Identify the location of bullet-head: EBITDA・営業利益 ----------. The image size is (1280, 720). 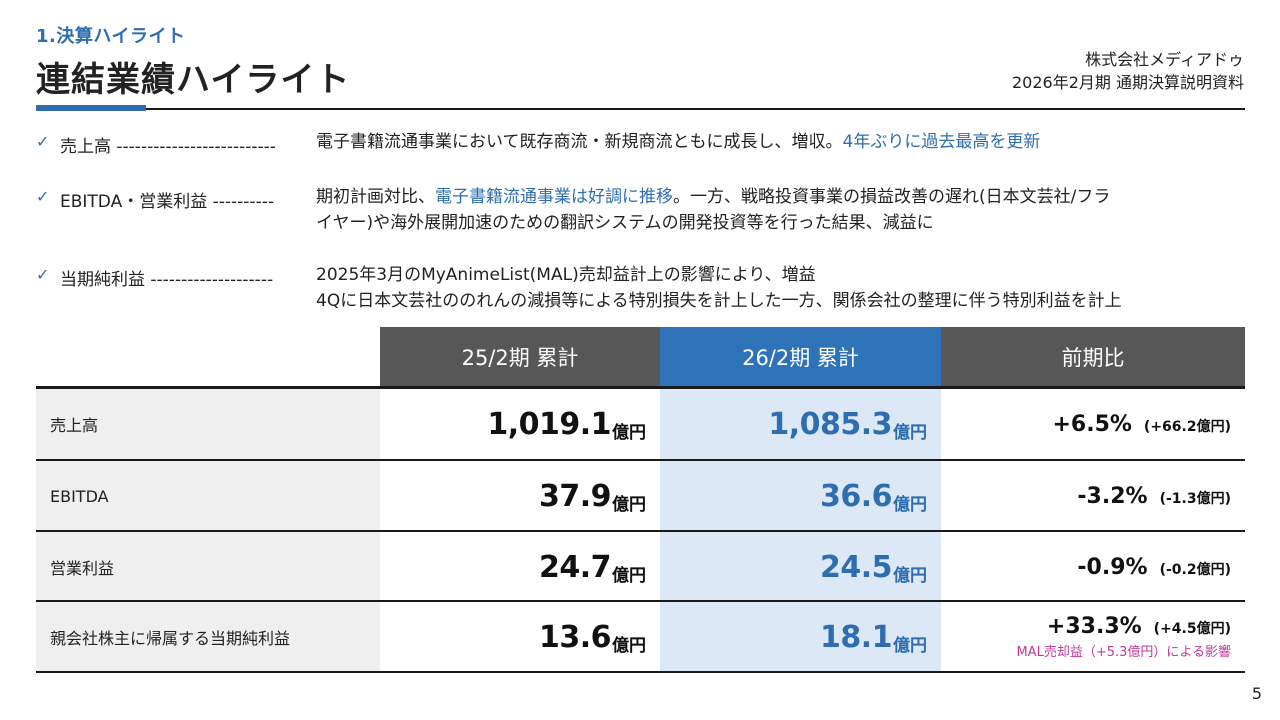
(167, 202).